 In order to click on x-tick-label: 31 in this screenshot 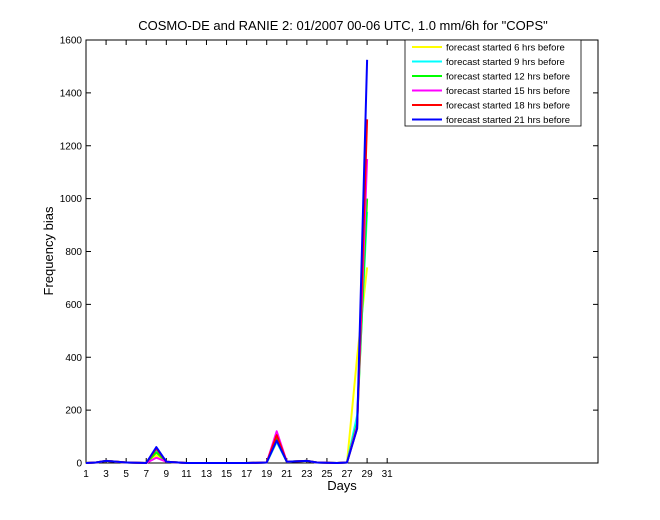, I will do `click(388, 474)`.